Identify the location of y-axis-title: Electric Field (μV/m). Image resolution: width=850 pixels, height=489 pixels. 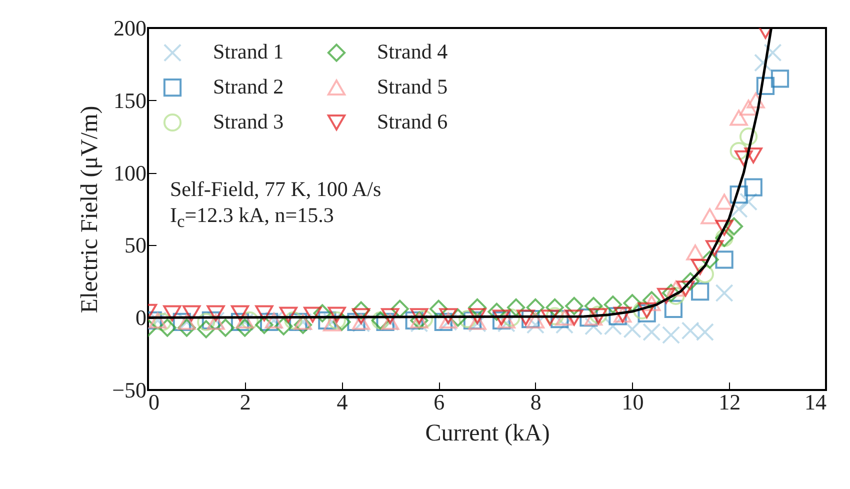
(90, 210).